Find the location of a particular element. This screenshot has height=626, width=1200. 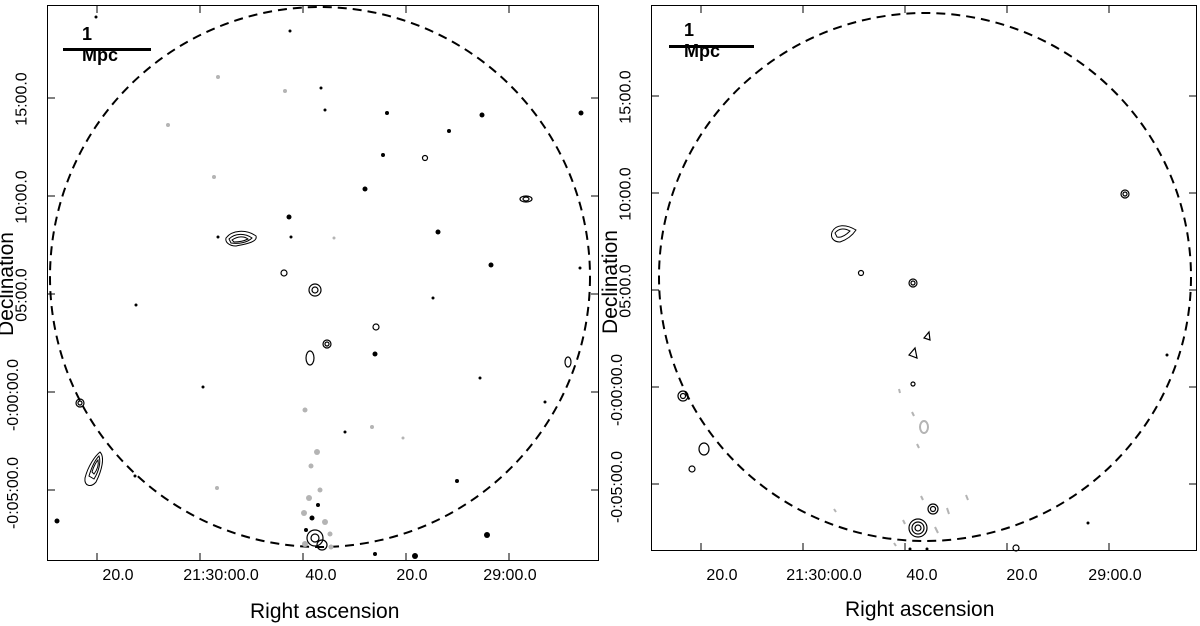

left-x-axis-title: Right ascension is located at coordinates (325, 611).